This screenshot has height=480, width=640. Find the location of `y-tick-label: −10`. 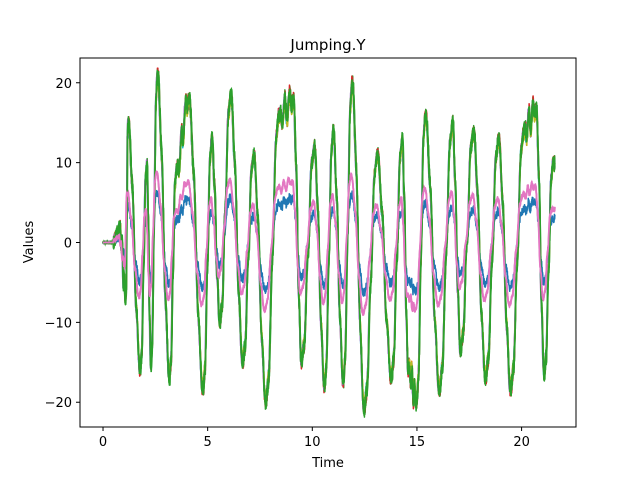

y-tick-label: −10 is located at coordinates (58, 323).